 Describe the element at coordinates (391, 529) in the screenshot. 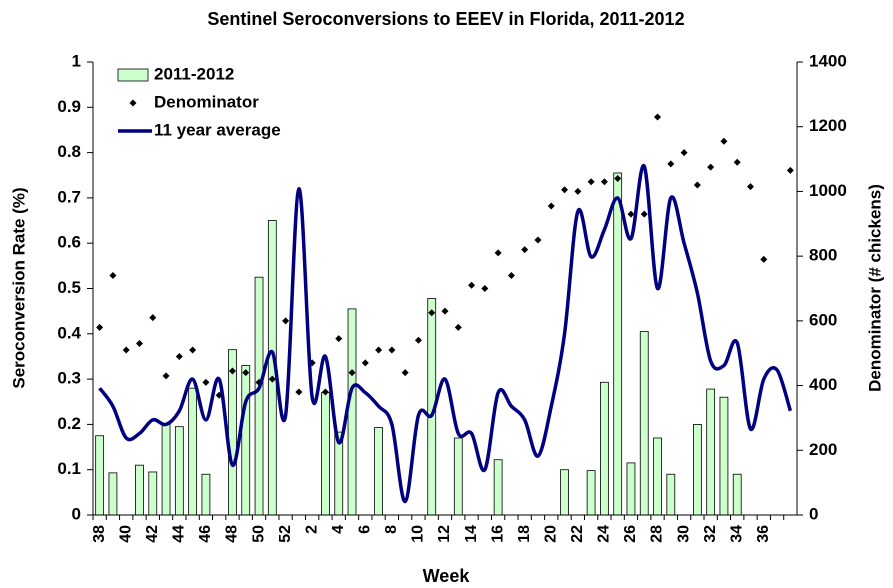

I see `x-tick-label: 8` at that location.